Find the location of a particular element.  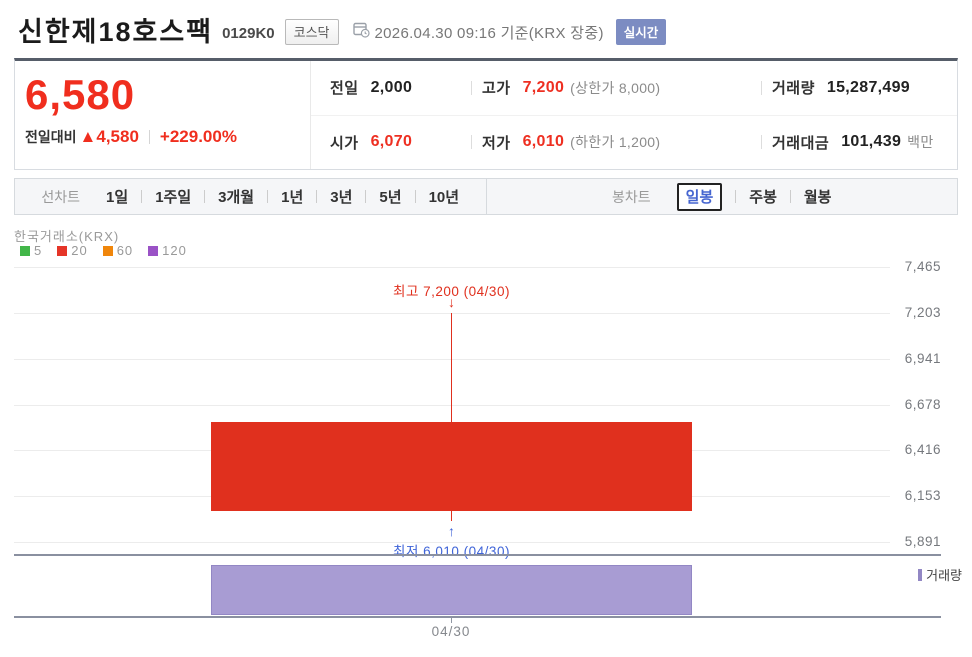

candle-chart-label: 봉차트 is located at coordinates (631, 196).